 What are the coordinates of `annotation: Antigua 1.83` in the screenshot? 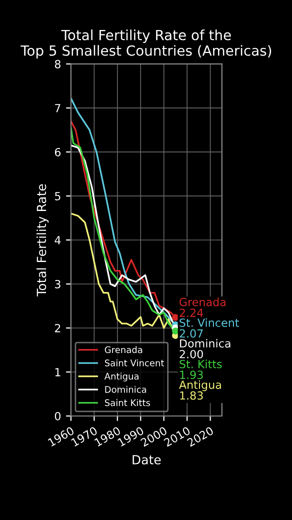 It's located at (200, 390).